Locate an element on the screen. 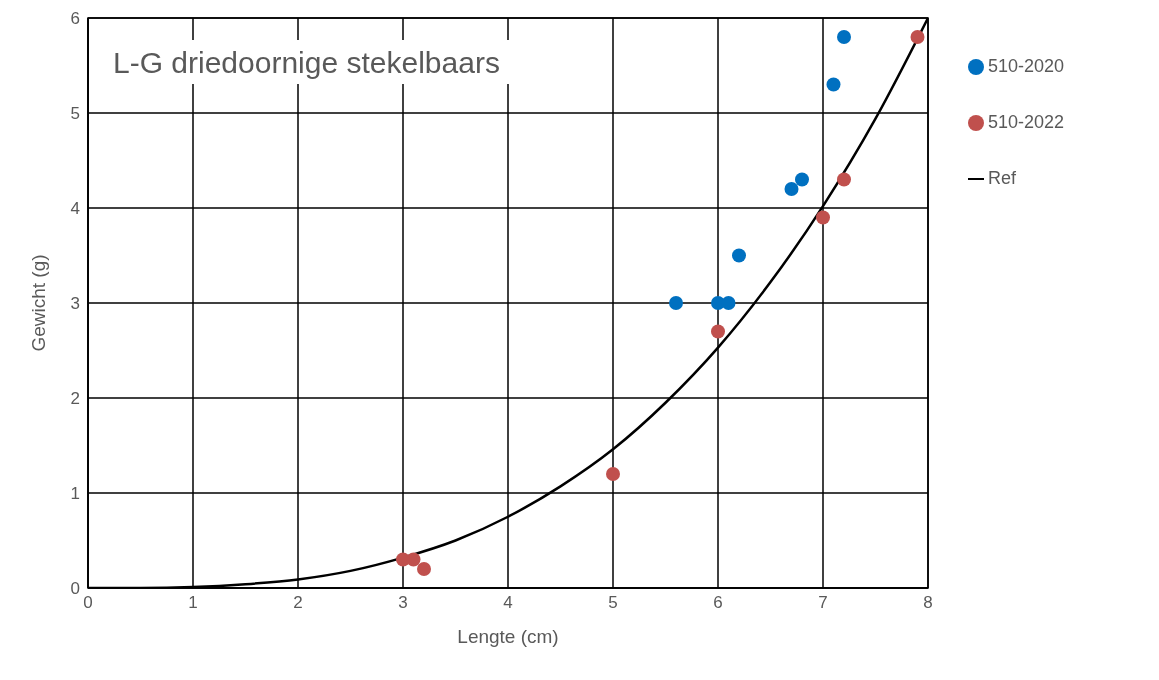 Image resolution: width=1159 pixels, height=680 pixels. y-tick-label: 0 is located at coordinates (75, 589).